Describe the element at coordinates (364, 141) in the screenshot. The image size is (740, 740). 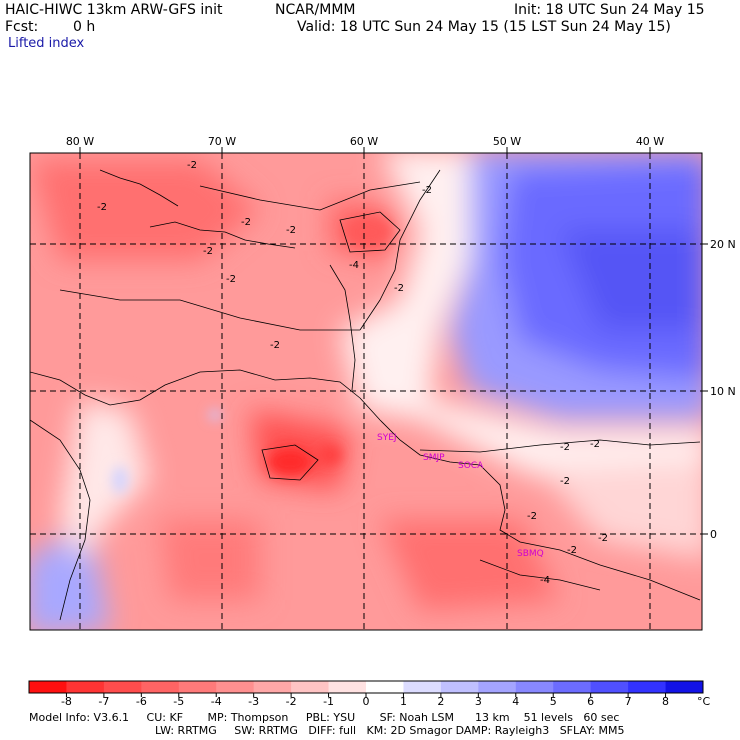
I see `lon-label-60w: 60 W` at that location.